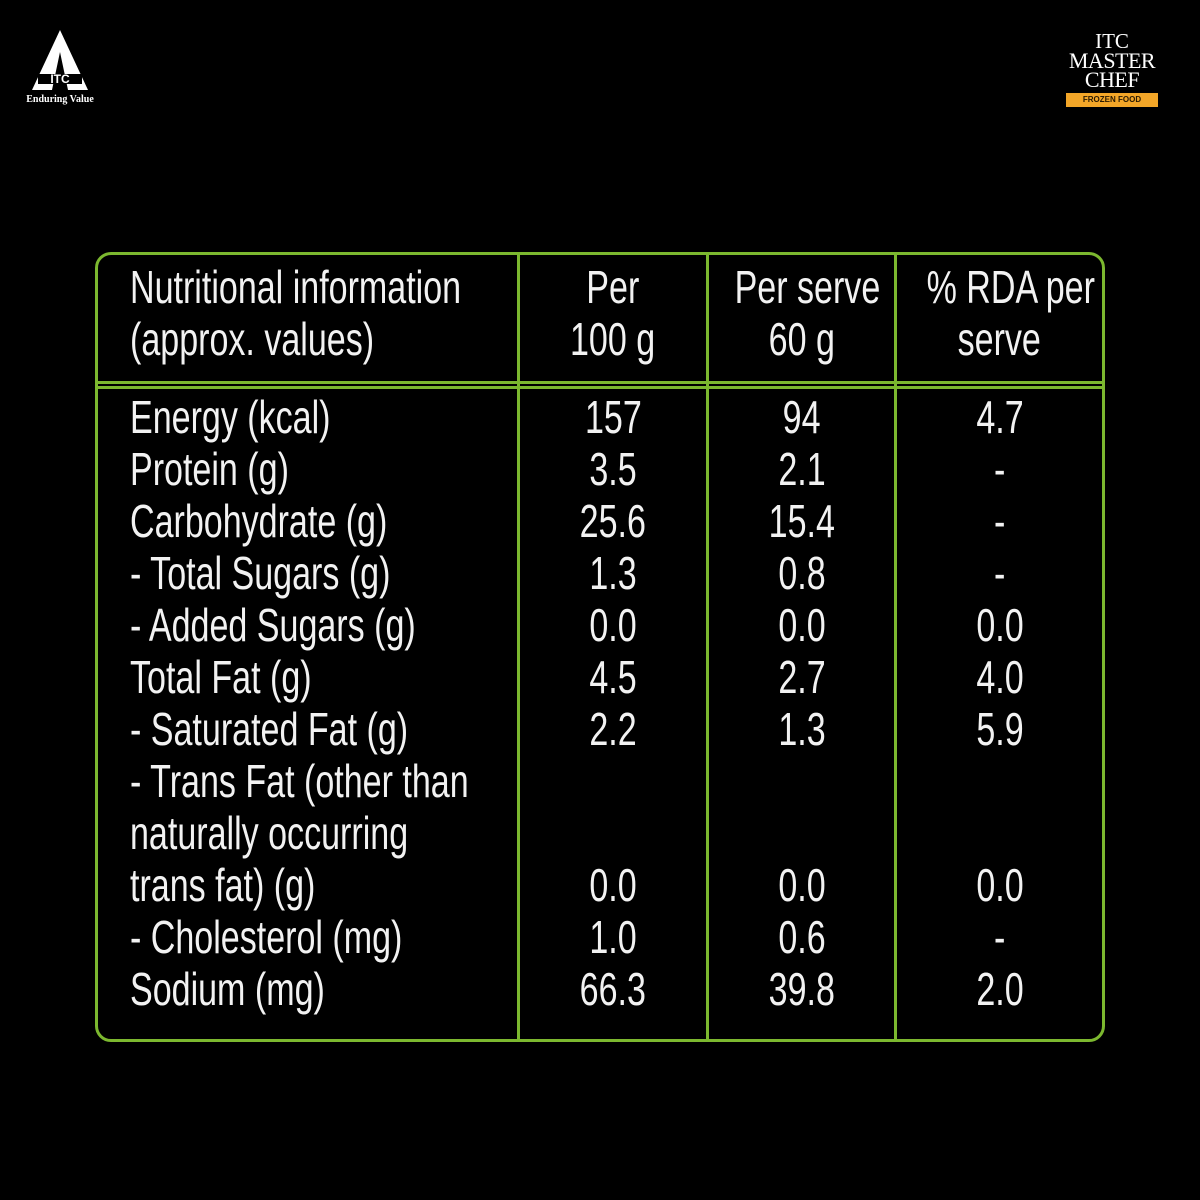 The image size is (1200, 1200). I want to click on value-rda: 4.0, so click(999, 677).